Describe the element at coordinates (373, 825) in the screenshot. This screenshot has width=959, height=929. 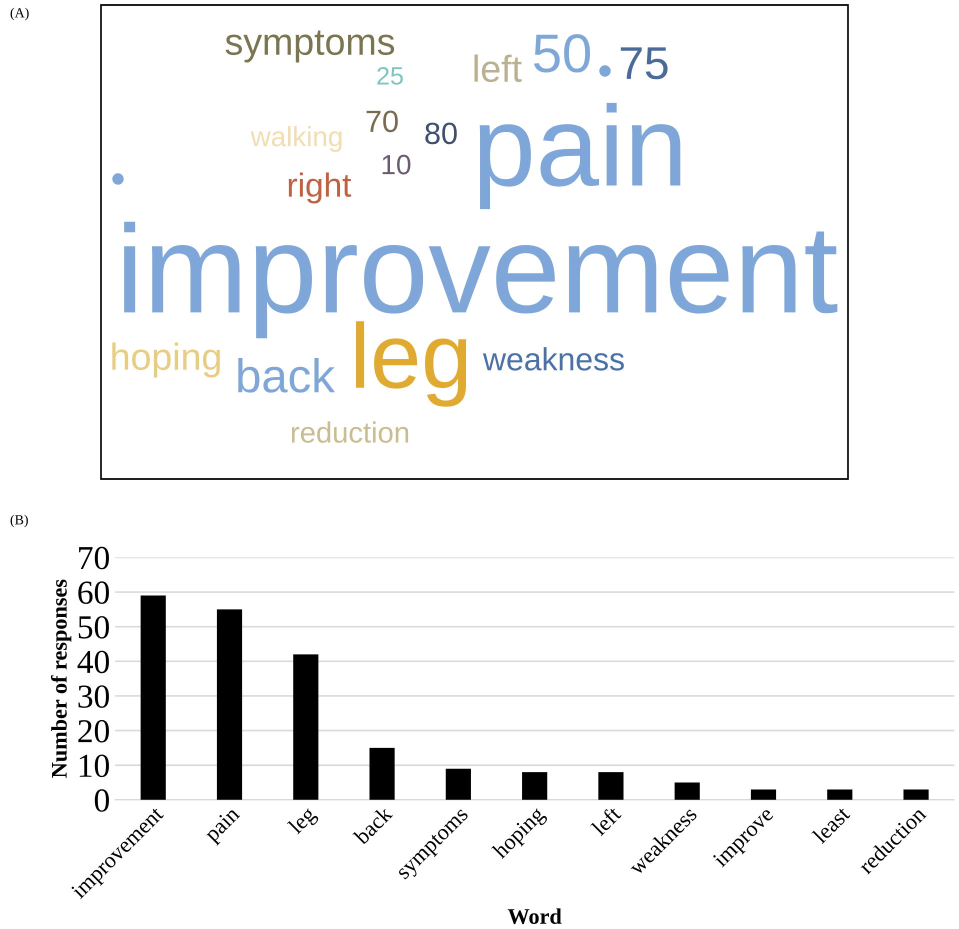
I see `x-tick-label: back` at that location.